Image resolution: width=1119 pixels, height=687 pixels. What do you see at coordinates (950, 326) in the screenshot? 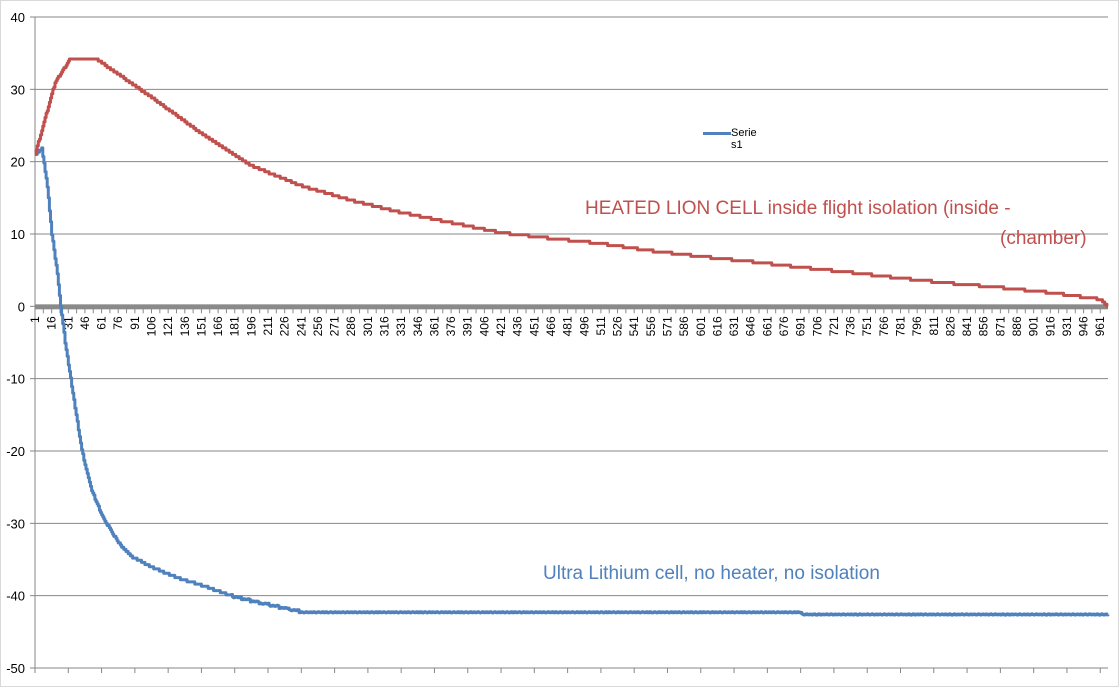
I see `x-tick-label: 826` at bounding box center [950, 326].